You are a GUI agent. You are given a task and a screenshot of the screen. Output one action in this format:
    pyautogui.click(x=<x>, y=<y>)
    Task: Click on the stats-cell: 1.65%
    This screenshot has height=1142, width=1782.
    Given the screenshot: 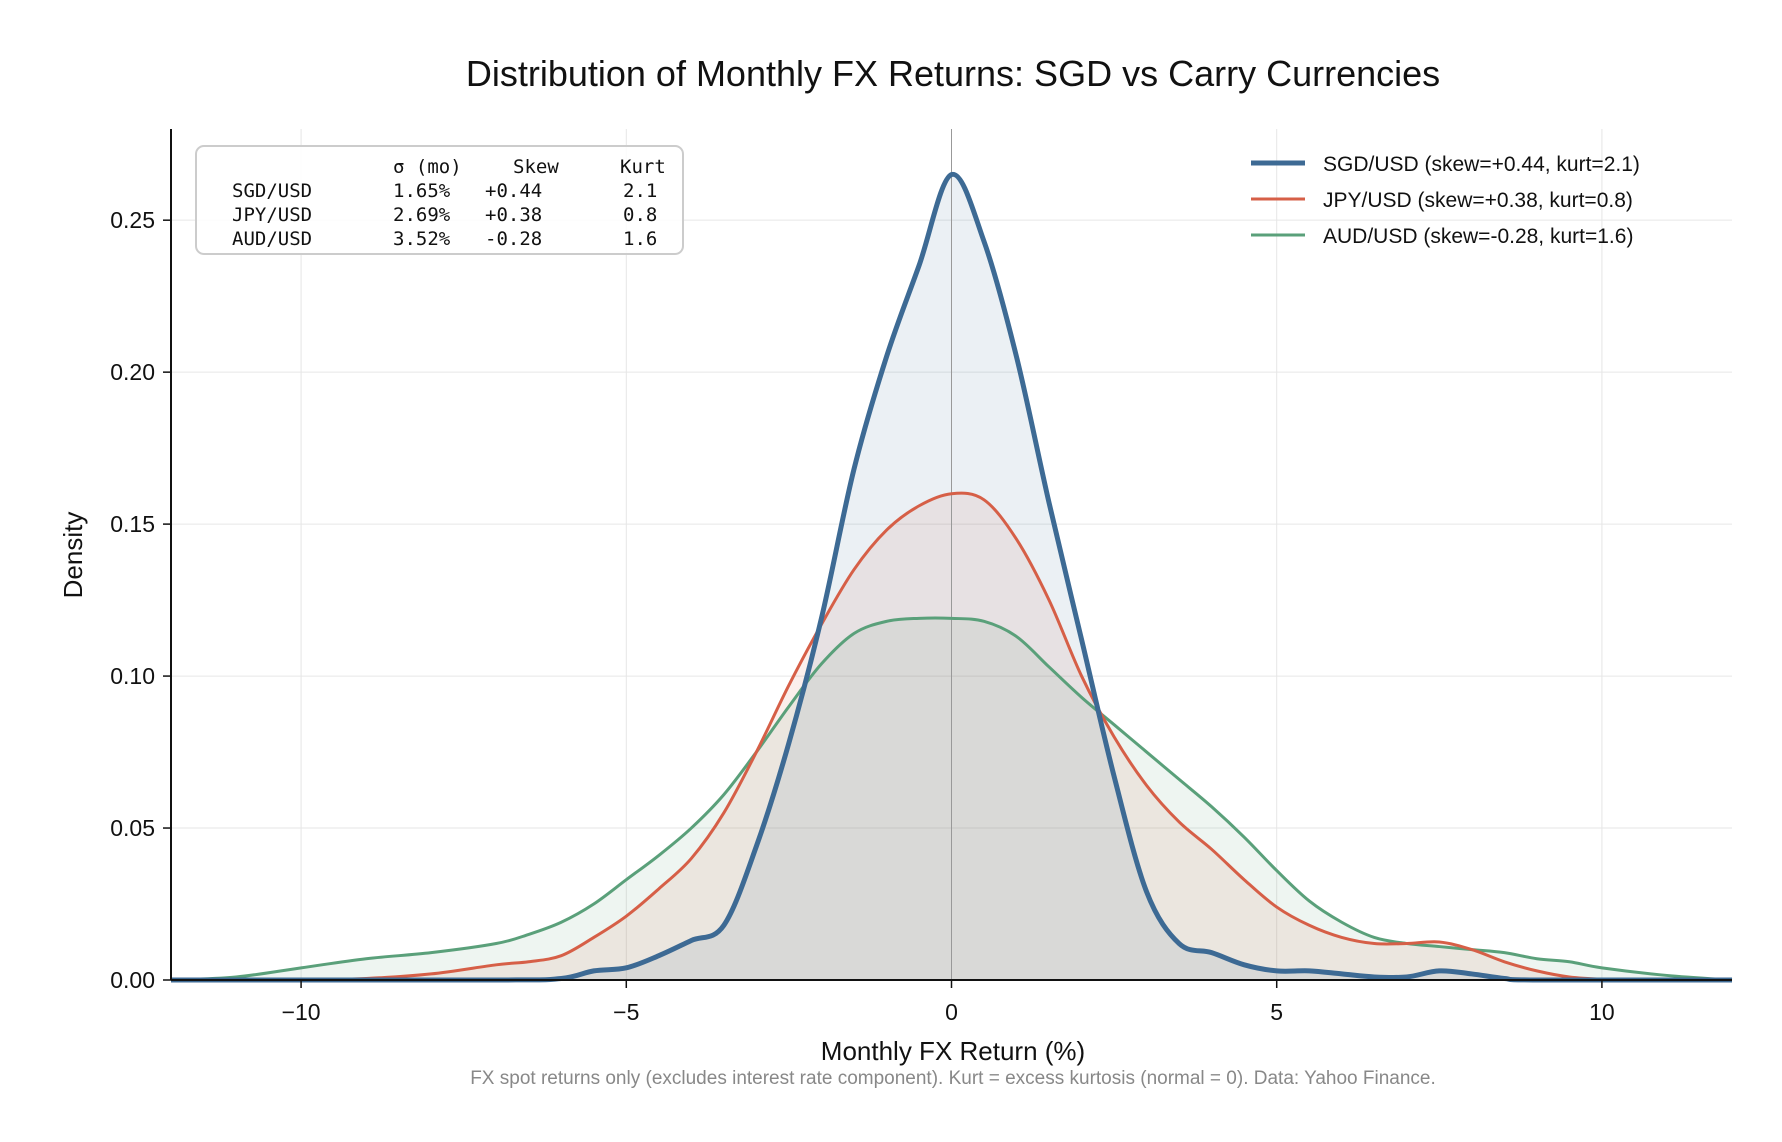 What is the action you would take?
    pyautogui.click(x=422, y=191)
    